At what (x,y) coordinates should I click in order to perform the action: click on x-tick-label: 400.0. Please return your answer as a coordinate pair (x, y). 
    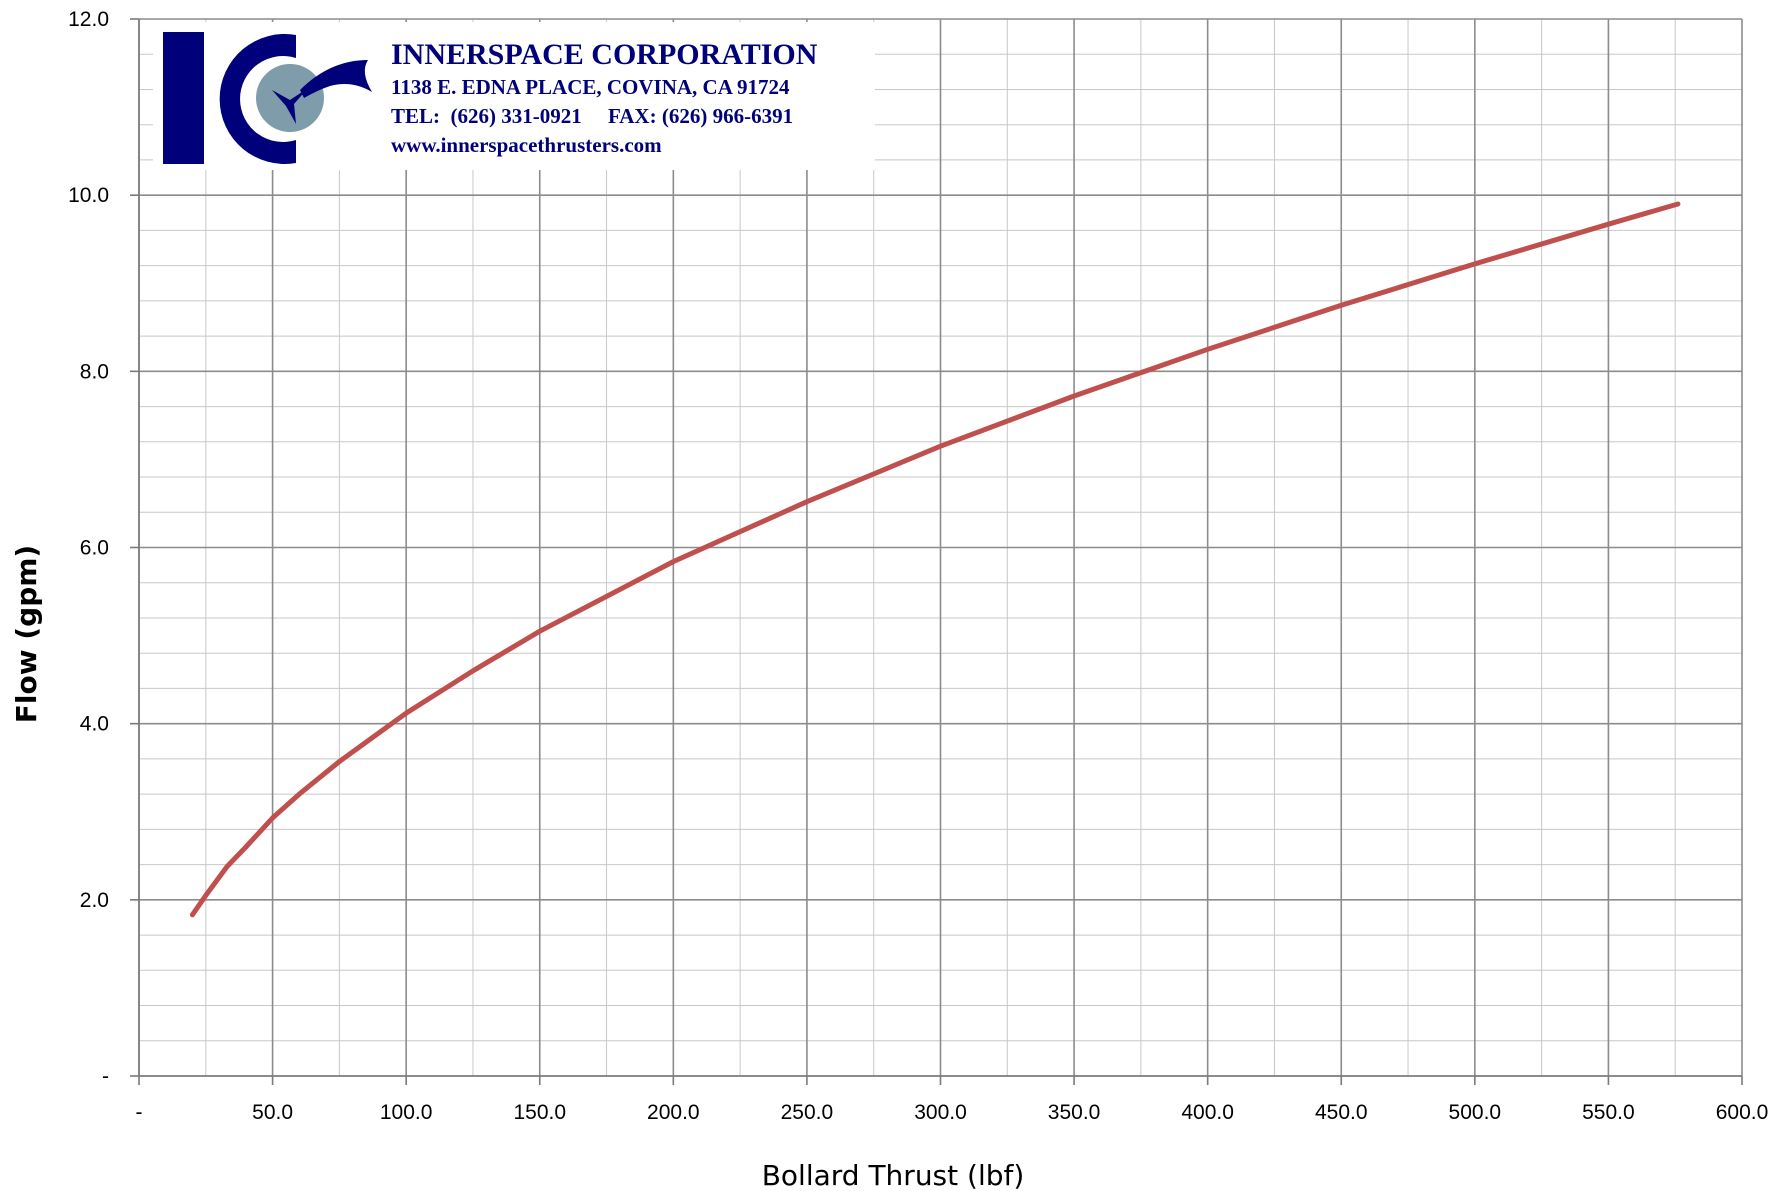
    Looking at the image, I should click on (1207, 1112).